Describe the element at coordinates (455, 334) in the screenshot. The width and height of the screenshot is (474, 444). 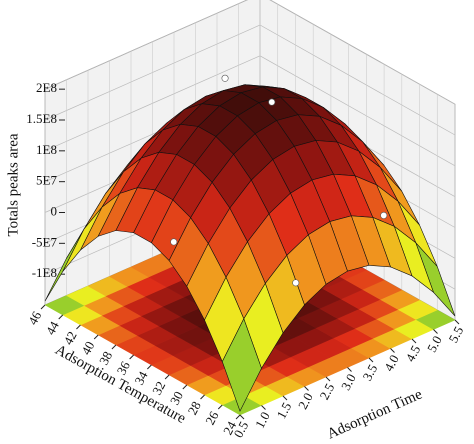
I see `x-tick-label: 5.5` at that location.